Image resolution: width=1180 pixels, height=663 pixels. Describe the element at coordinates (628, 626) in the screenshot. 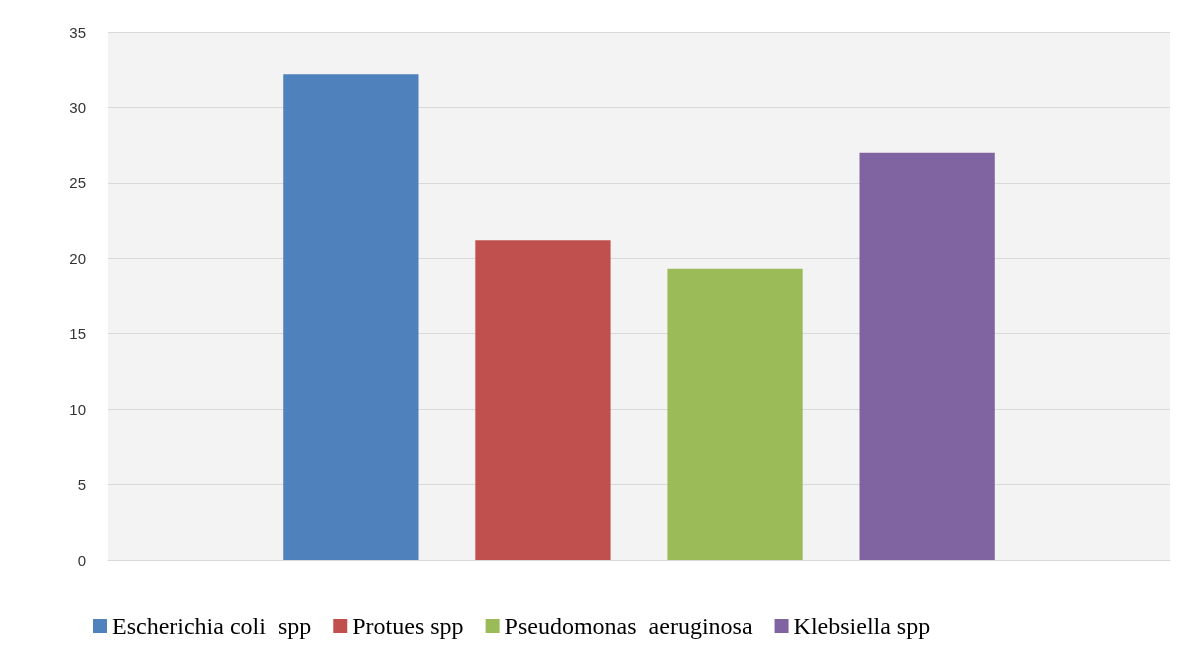

I see `legend-label: Pseudomonas aeruginosa` at that location.